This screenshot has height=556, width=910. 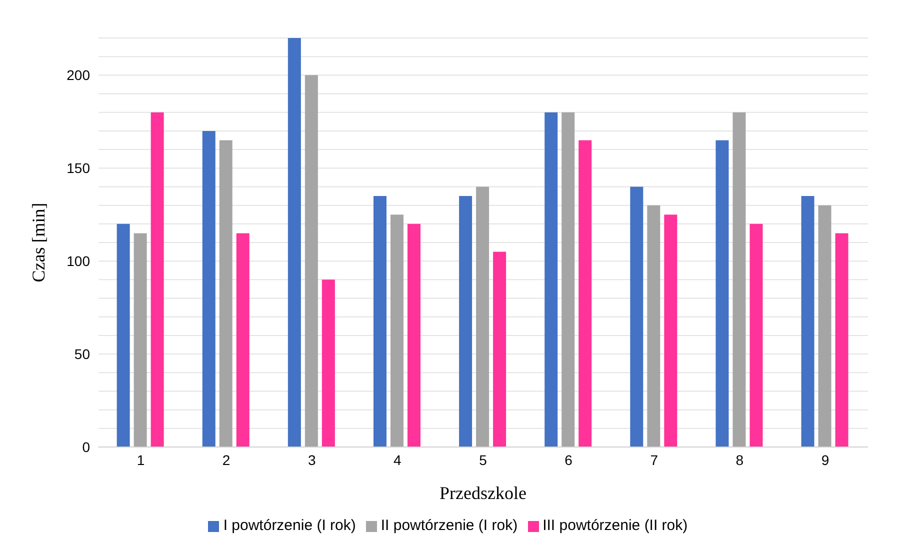 What do you see at coordinates (740, 460) in the screenshot?
I see `x-tick-label: 8` at bounding box center [740, 460].